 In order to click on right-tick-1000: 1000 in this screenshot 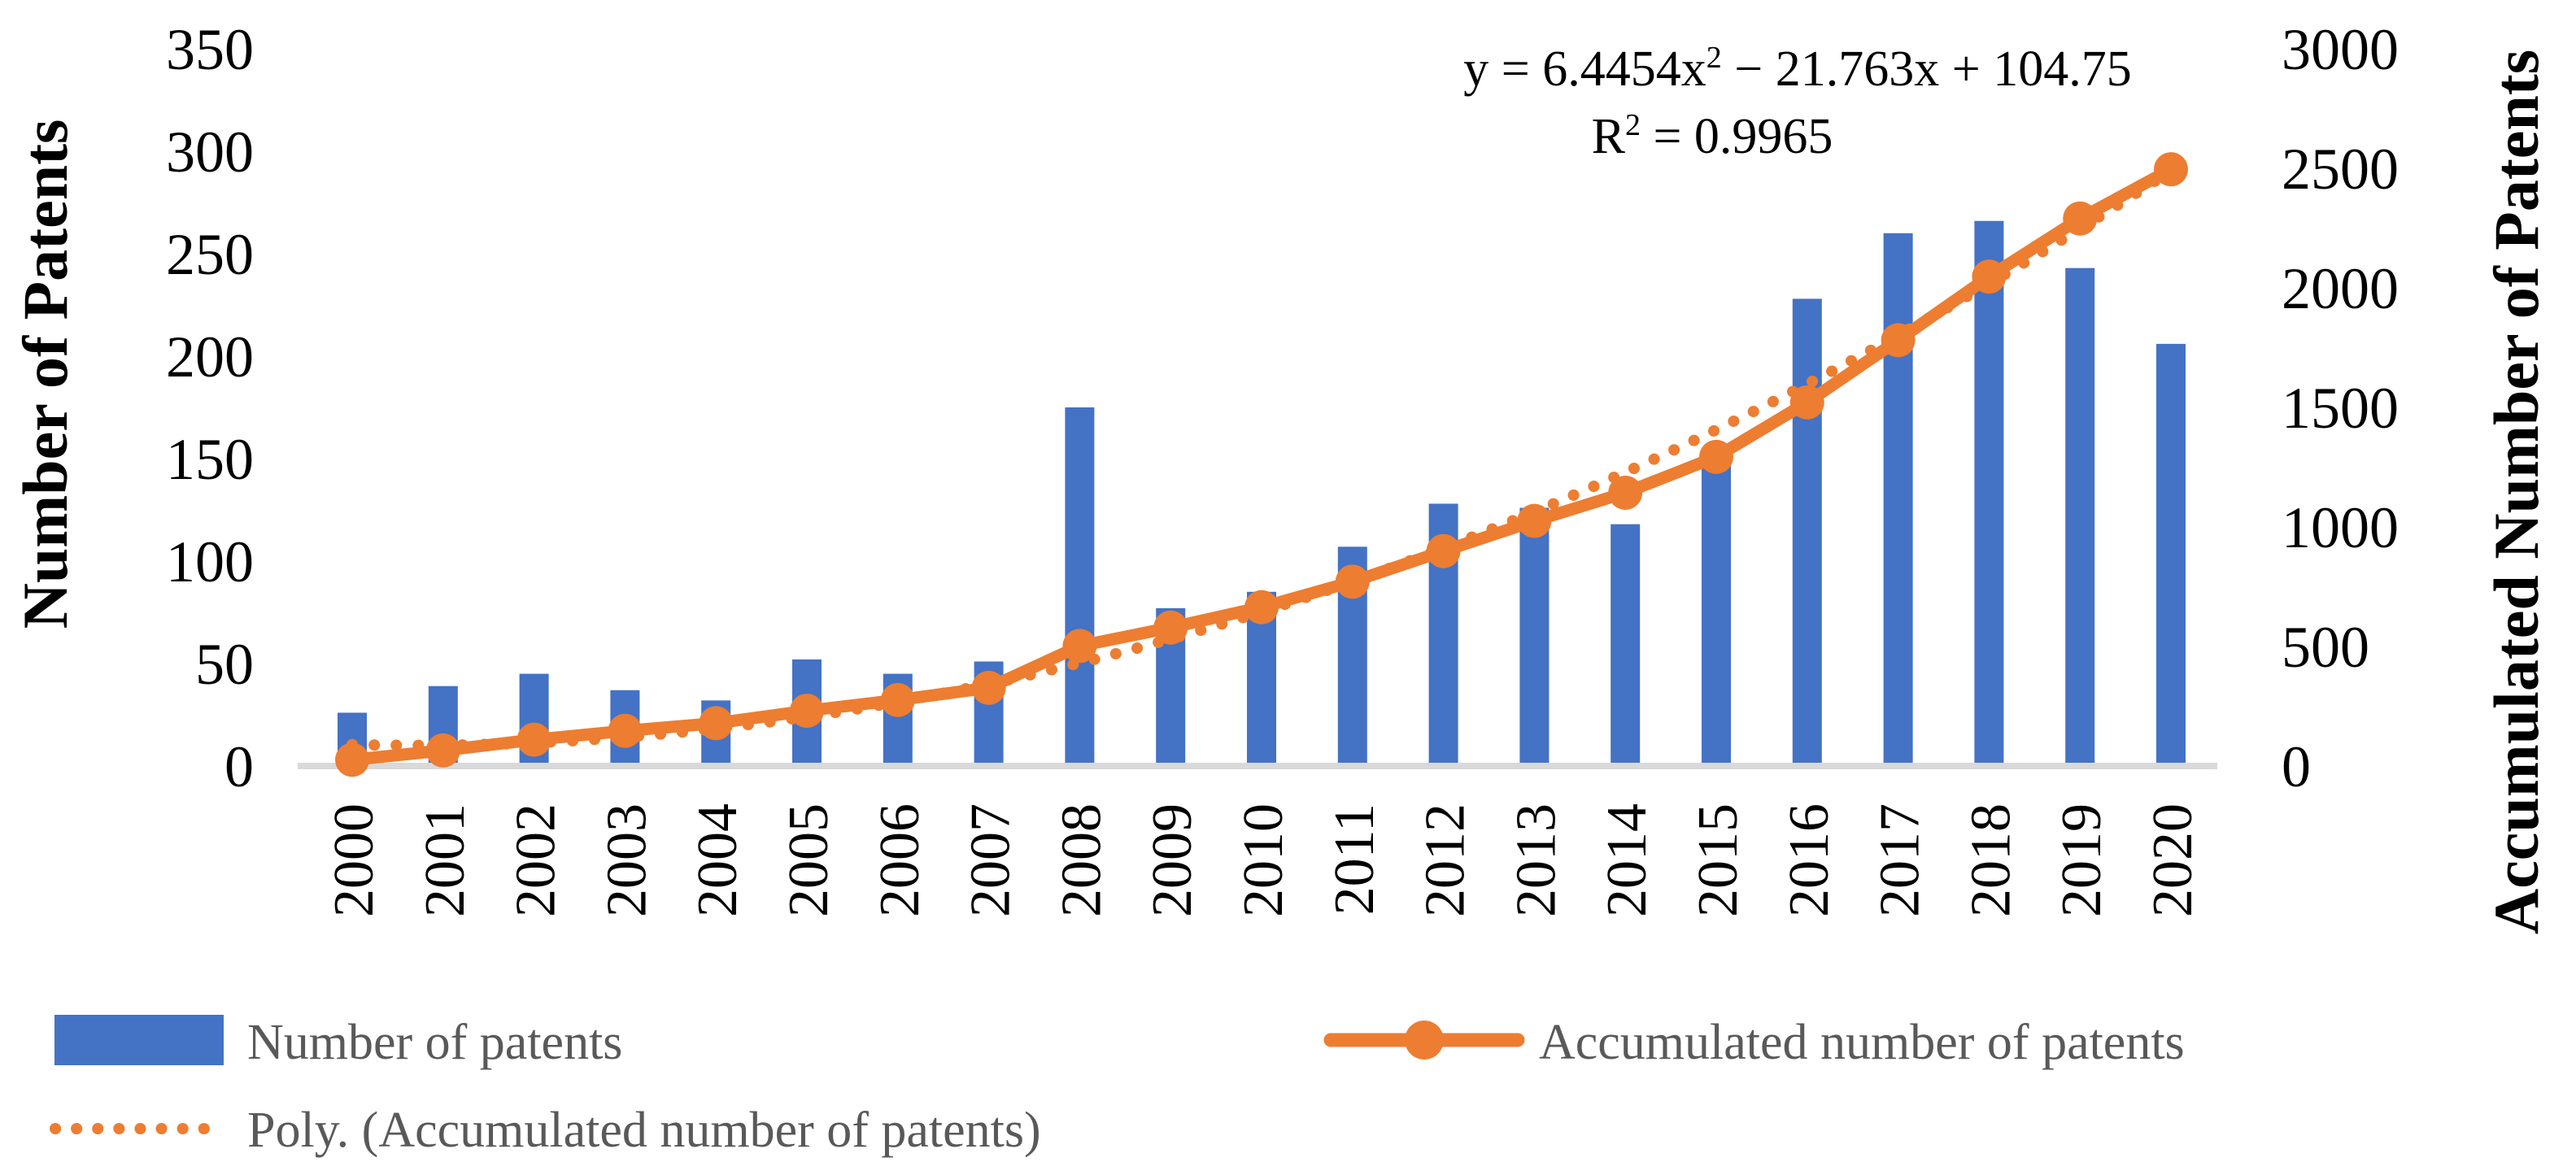, I will do `click(2340, 528)`.